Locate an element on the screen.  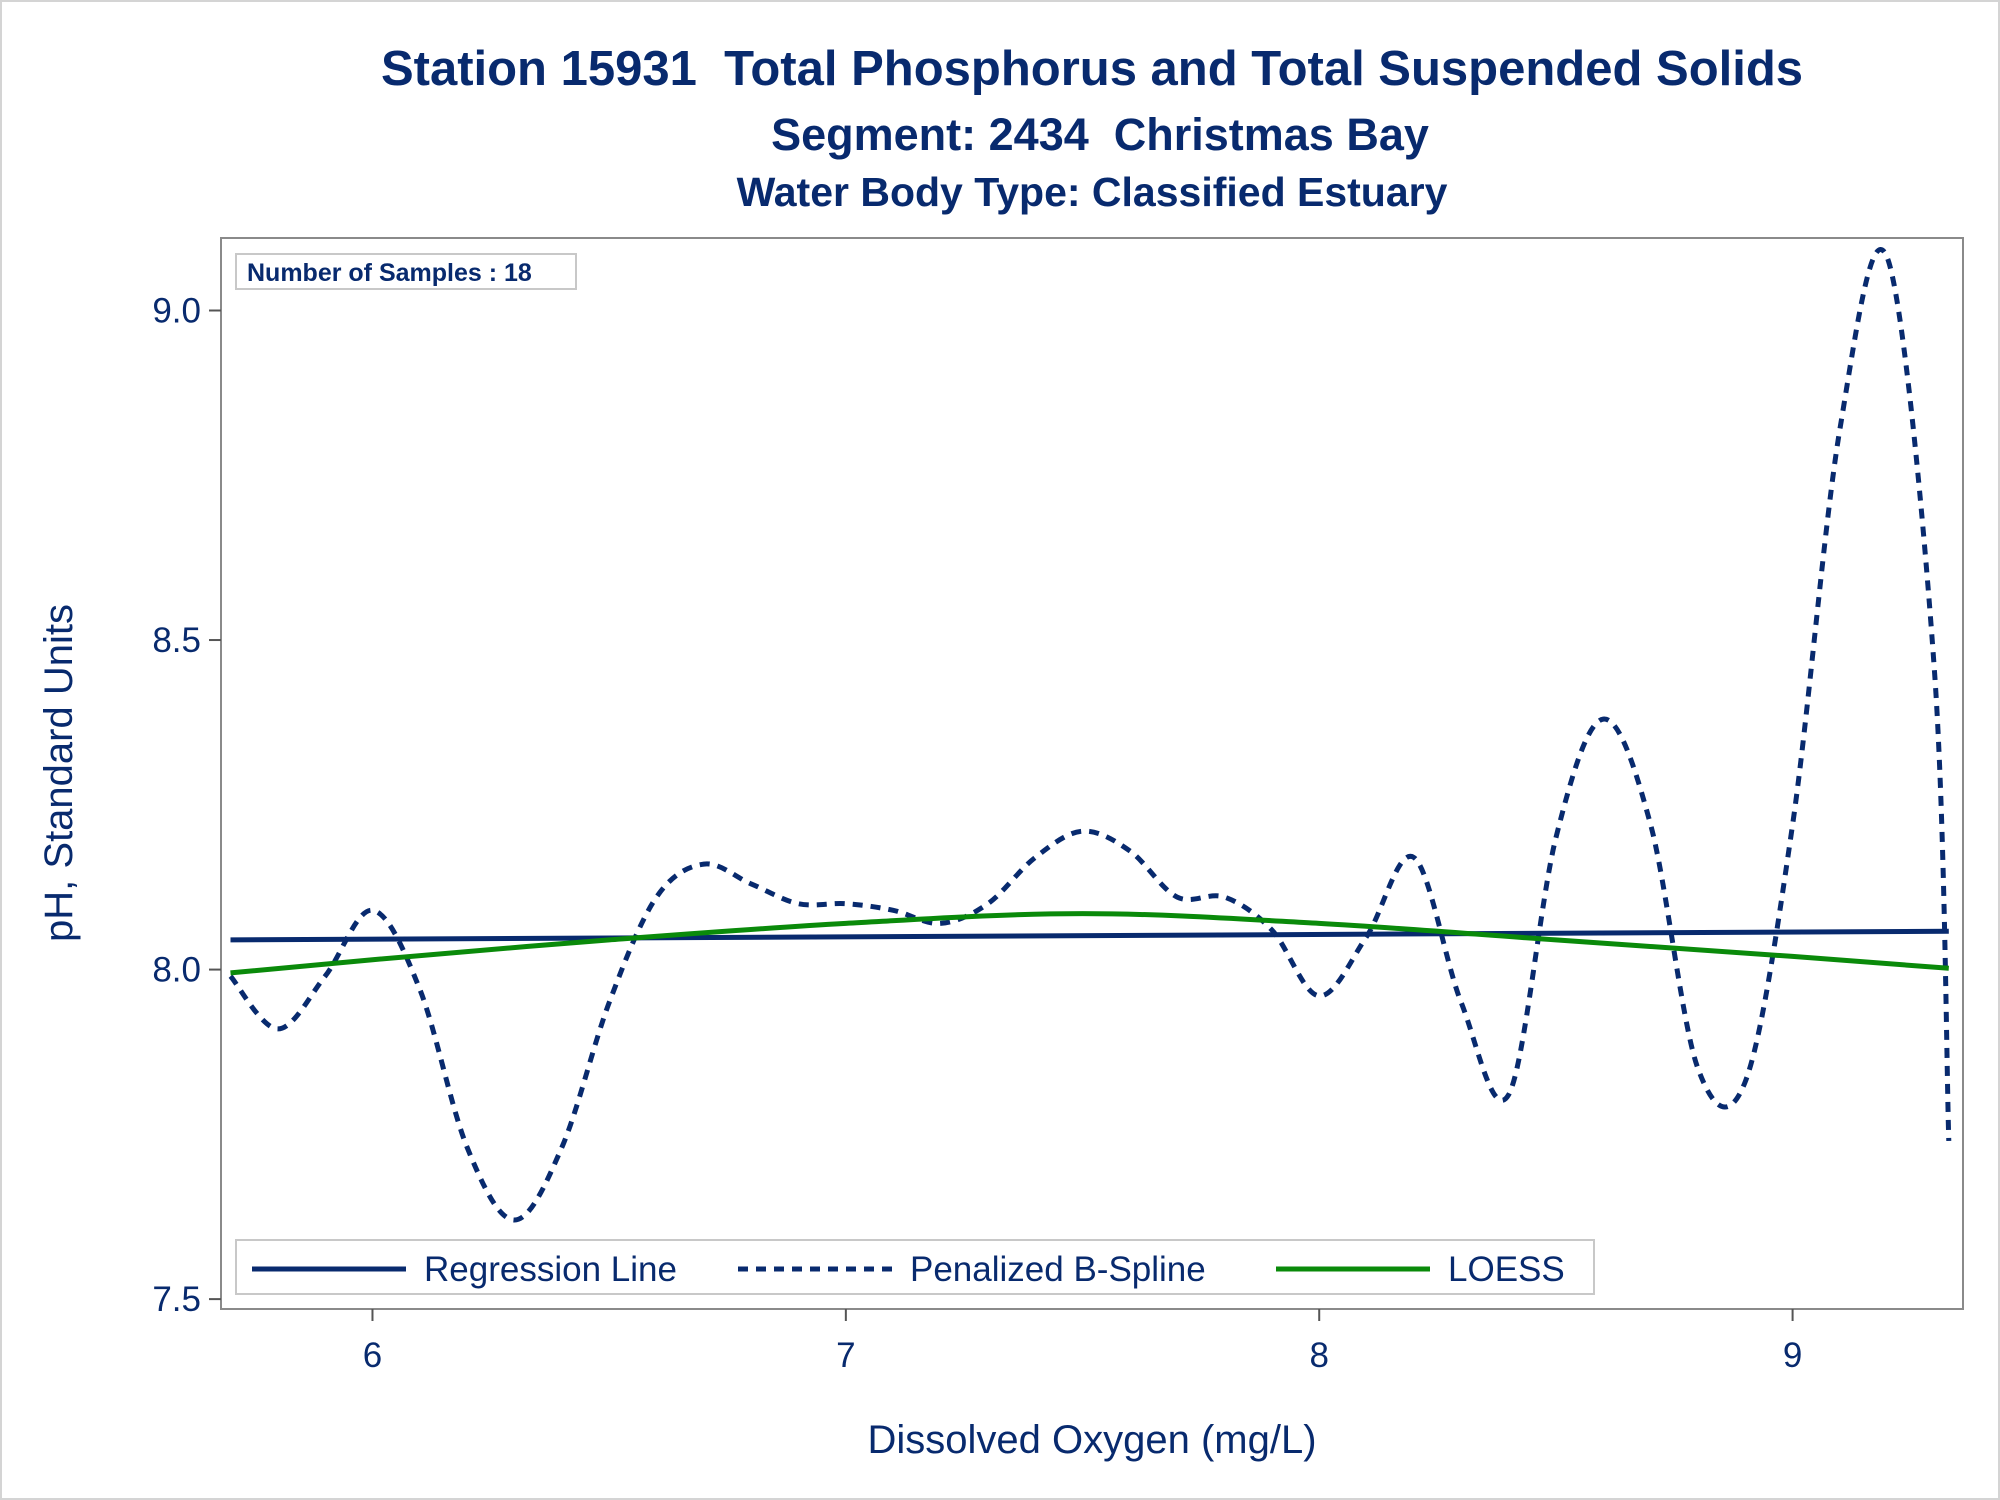
series-loess is located at coordinates (1089, 943).